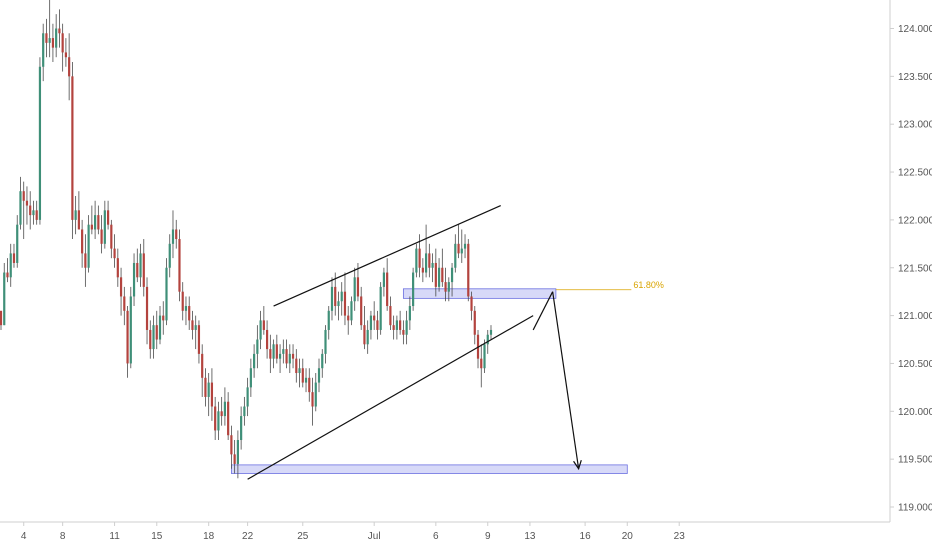 The height and width of the screenshot is (550, 932). I want to click on time-tick-label: Jul, so click(374, 536).